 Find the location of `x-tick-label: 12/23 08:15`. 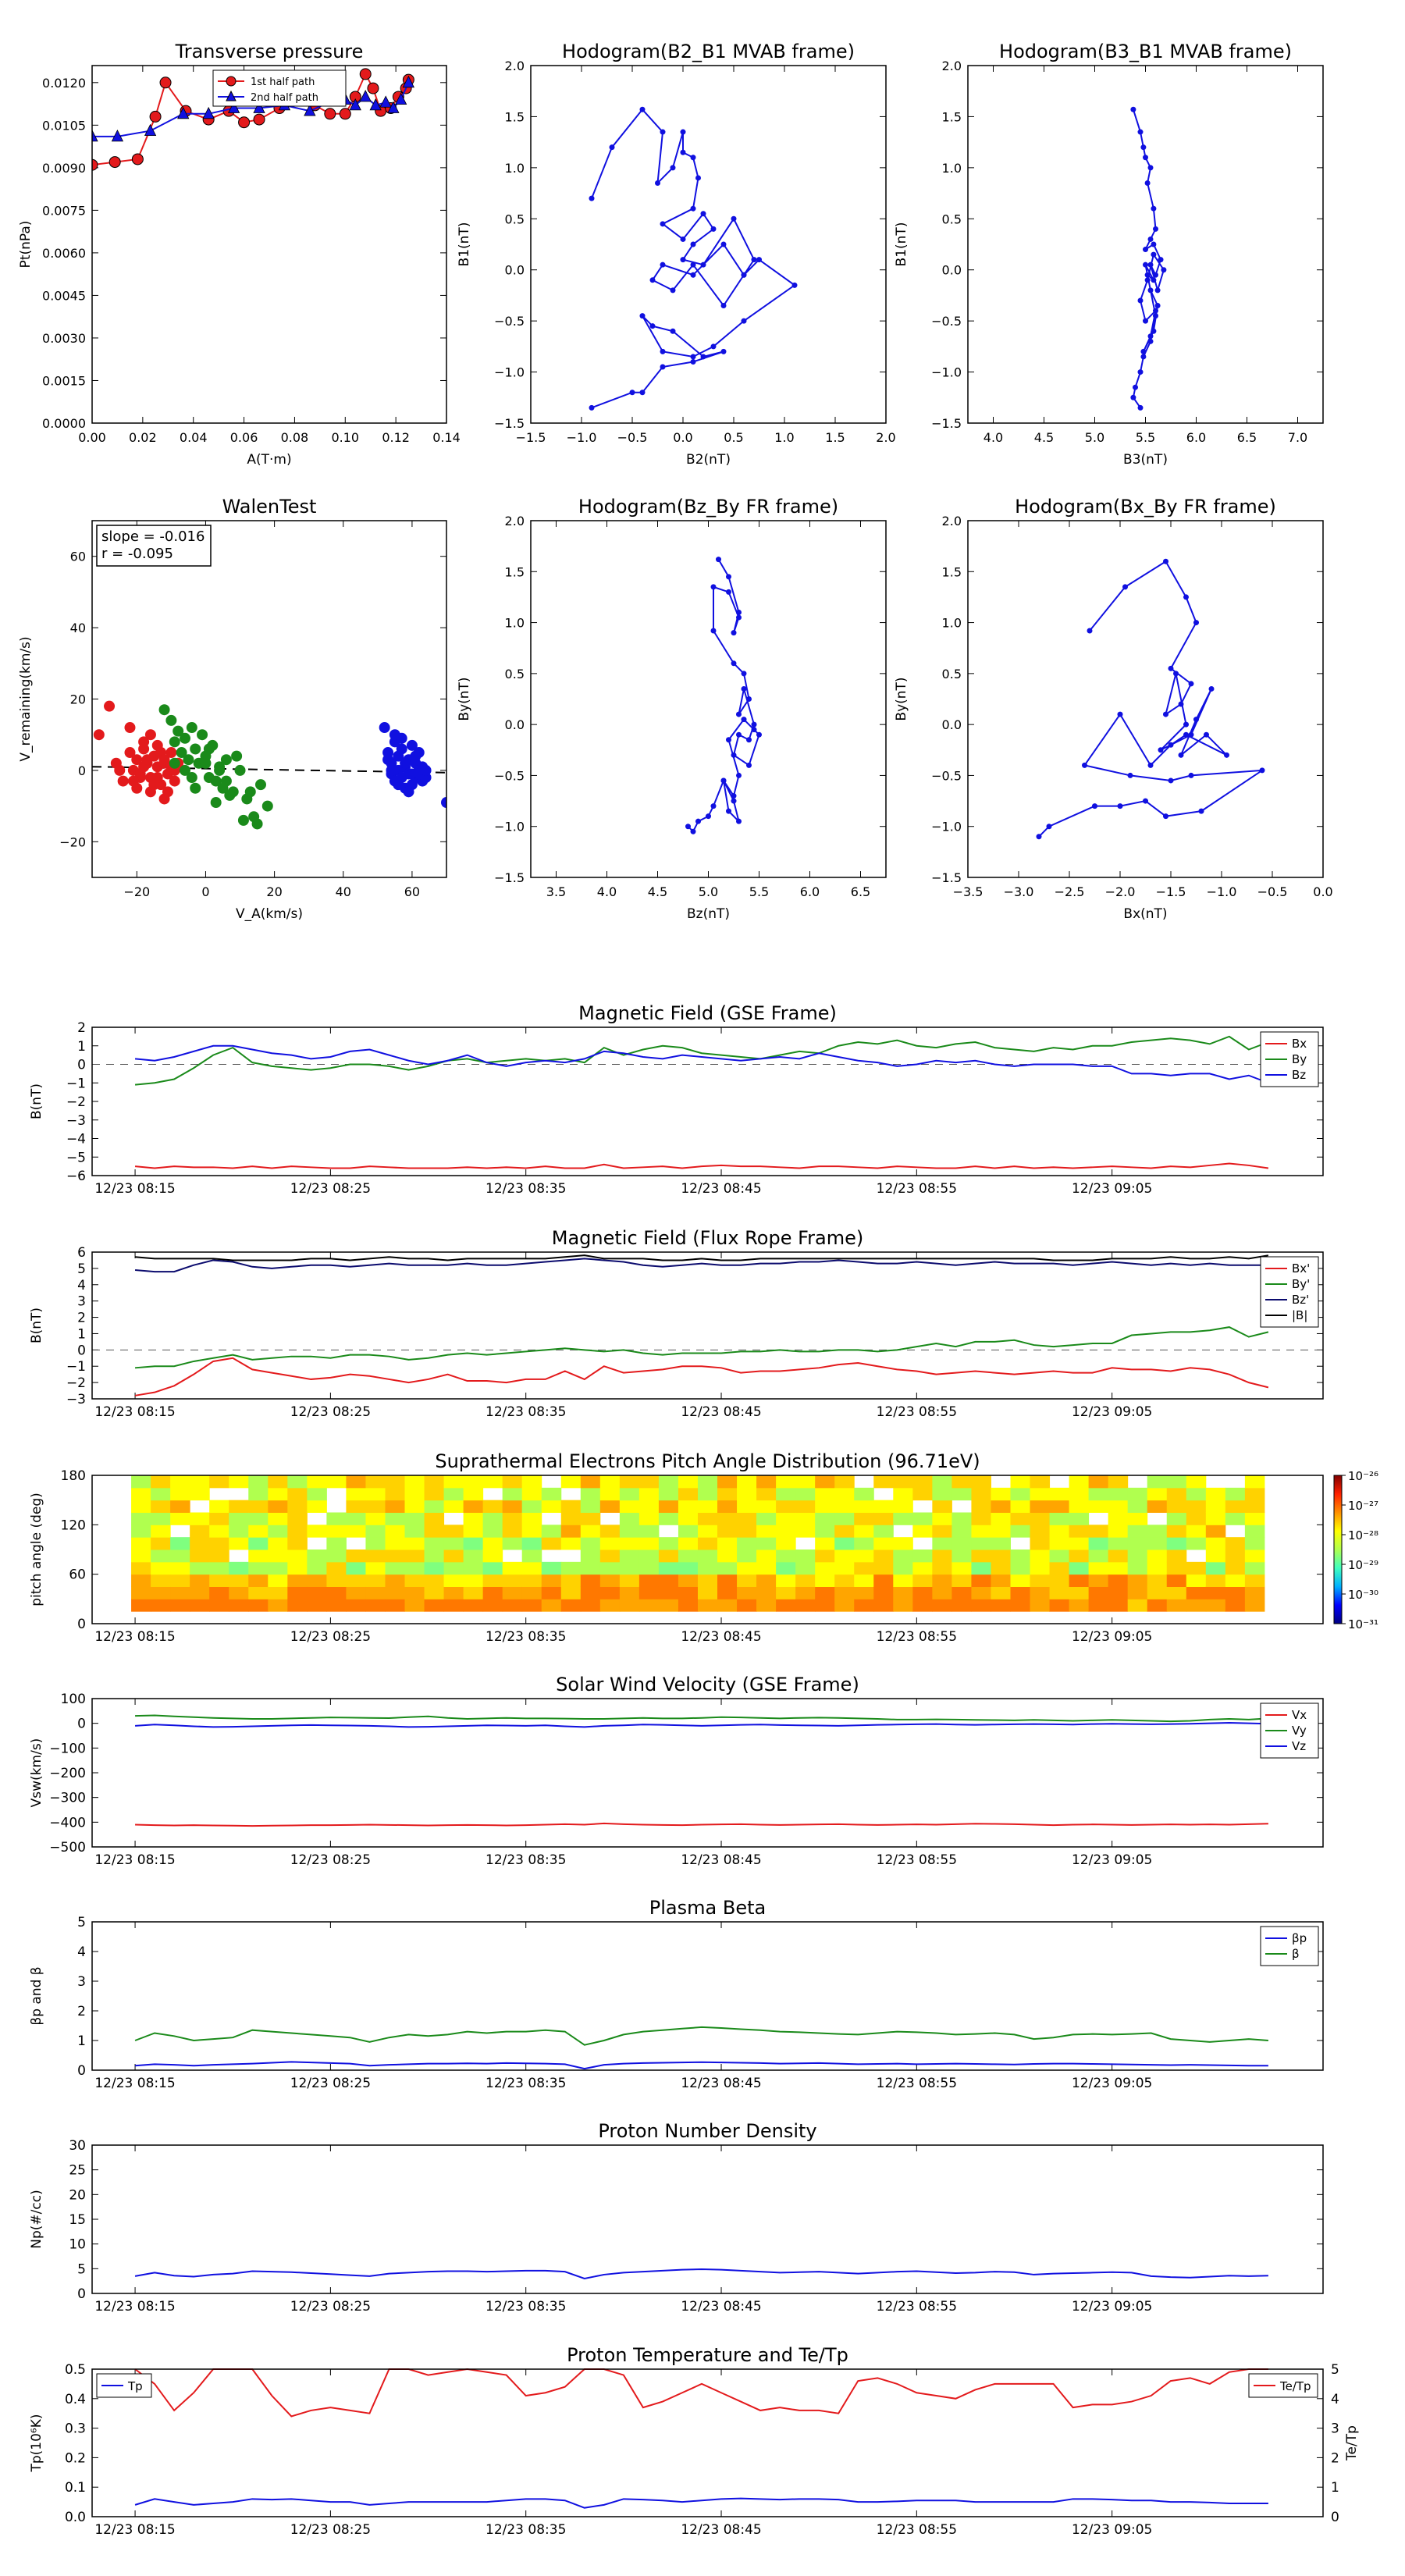

x-tick-label: 12/23 08:15 is located at coordinates (135, 1860).